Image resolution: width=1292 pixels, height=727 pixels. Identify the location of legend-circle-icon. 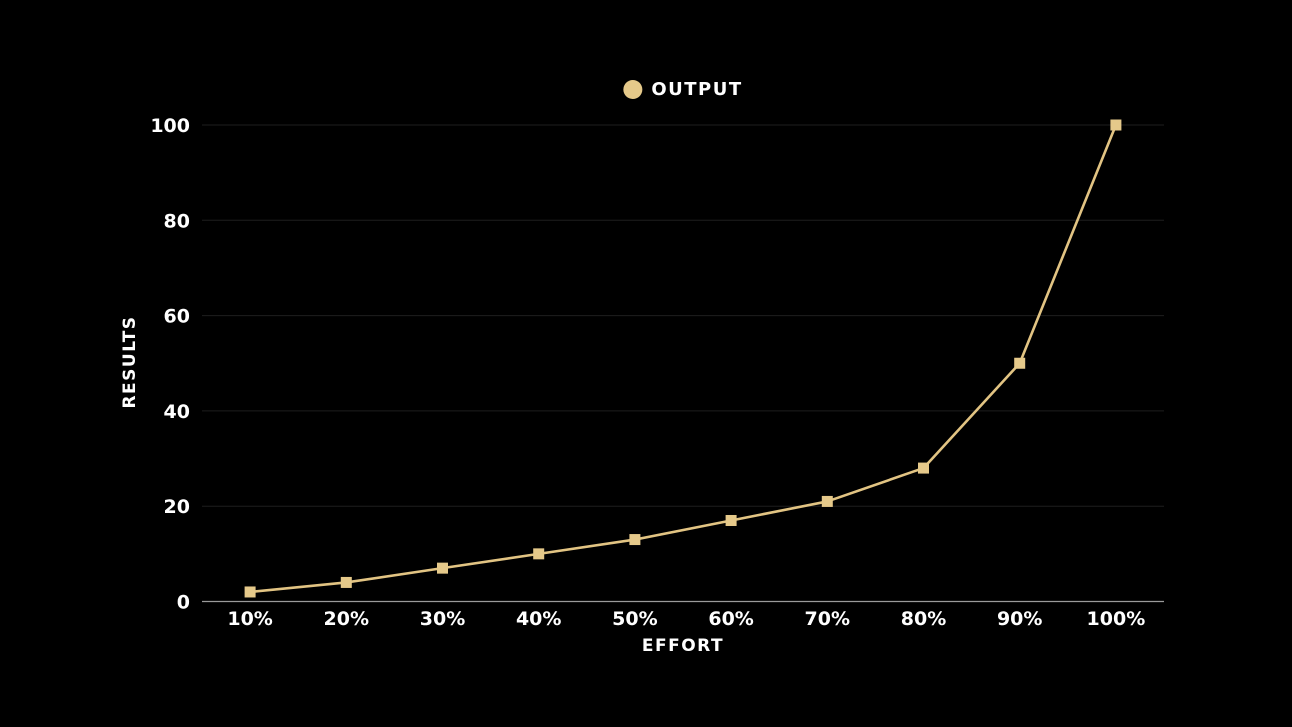
(633, 89).